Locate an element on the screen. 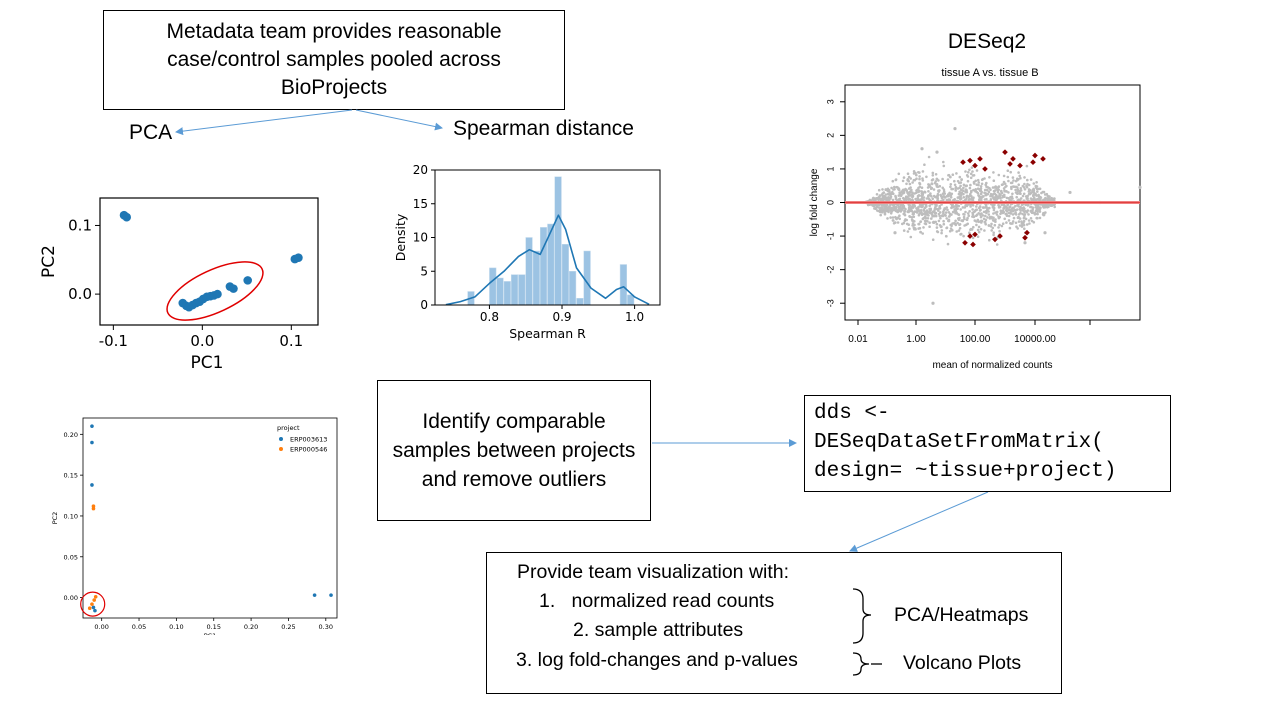 This screenshot has width=1280, height=720. x-axis-label: PC1 is located at coordinates (207, 363).